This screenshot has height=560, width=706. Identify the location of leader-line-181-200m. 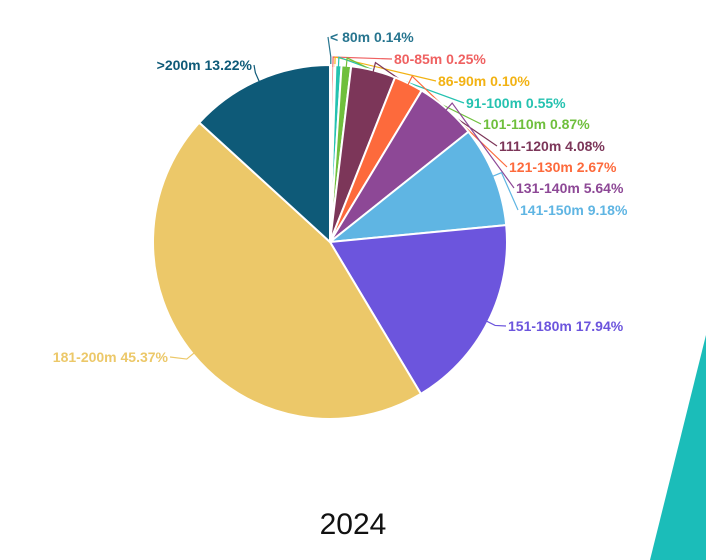
(182, 356).